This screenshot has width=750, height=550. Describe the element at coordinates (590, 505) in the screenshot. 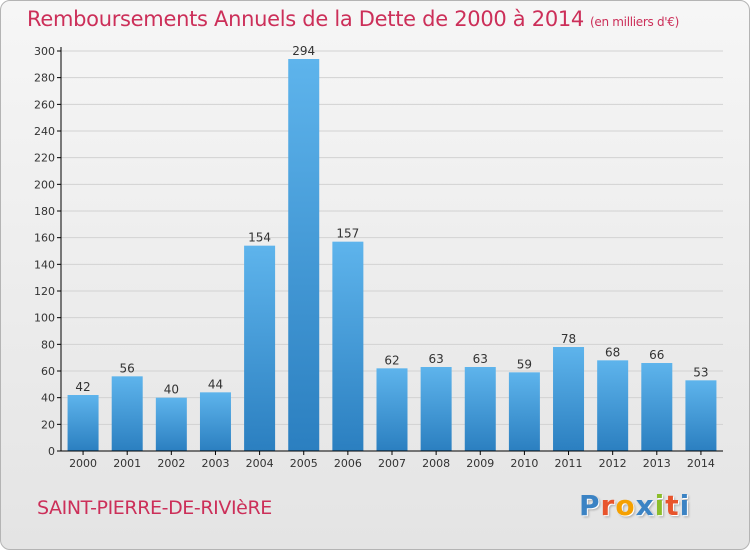

I see `logo-letter: P` at that location.